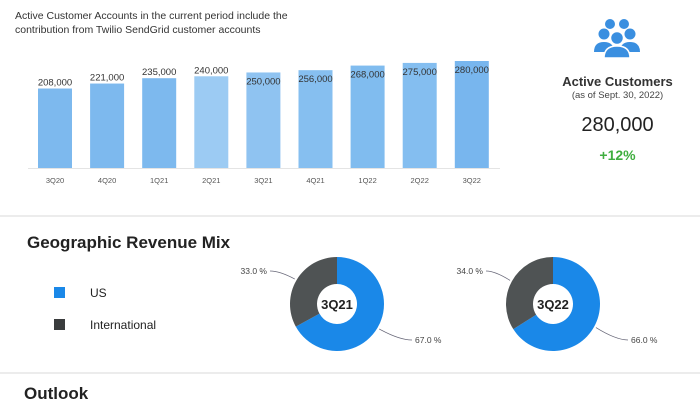 This screenshot has height=404, width=700. I want to click on bar-3Q20, so click(55, 128).